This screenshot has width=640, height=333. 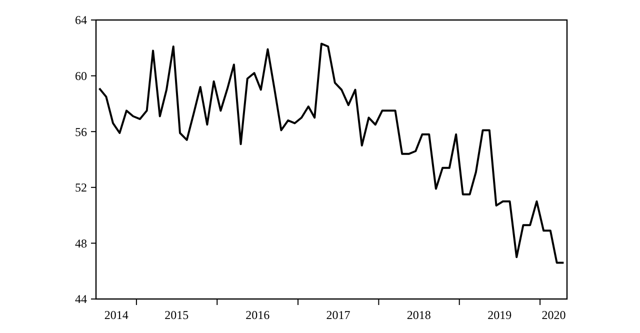 I want to click on x-tick-label: 2019, so click(x=500, y=315).